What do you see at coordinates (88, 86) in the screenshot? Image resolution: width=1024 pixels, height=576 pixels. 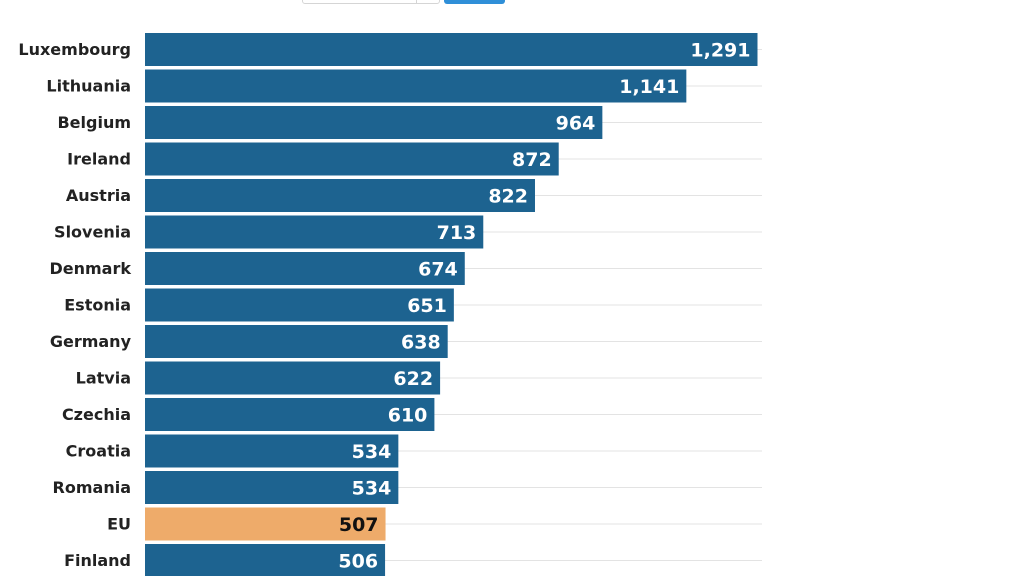 I see `category-label: Lithuania` at bounding box center [88, 86].